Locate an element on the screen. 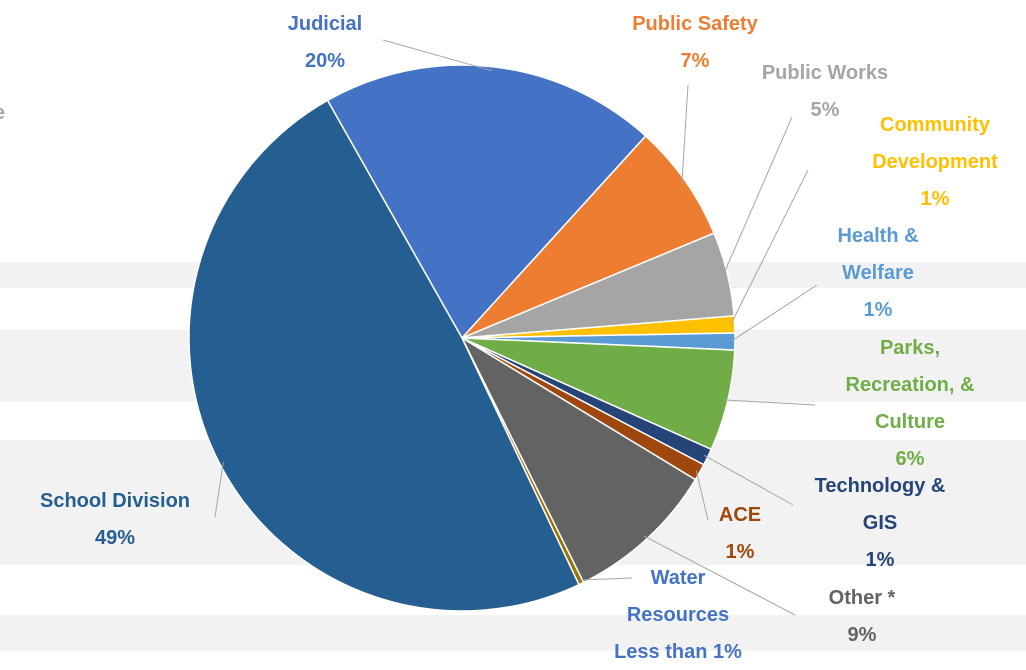 The height and width of the screenshot is (670, 1026). value-label: Less than 1% is located at coordinates (678, 652).